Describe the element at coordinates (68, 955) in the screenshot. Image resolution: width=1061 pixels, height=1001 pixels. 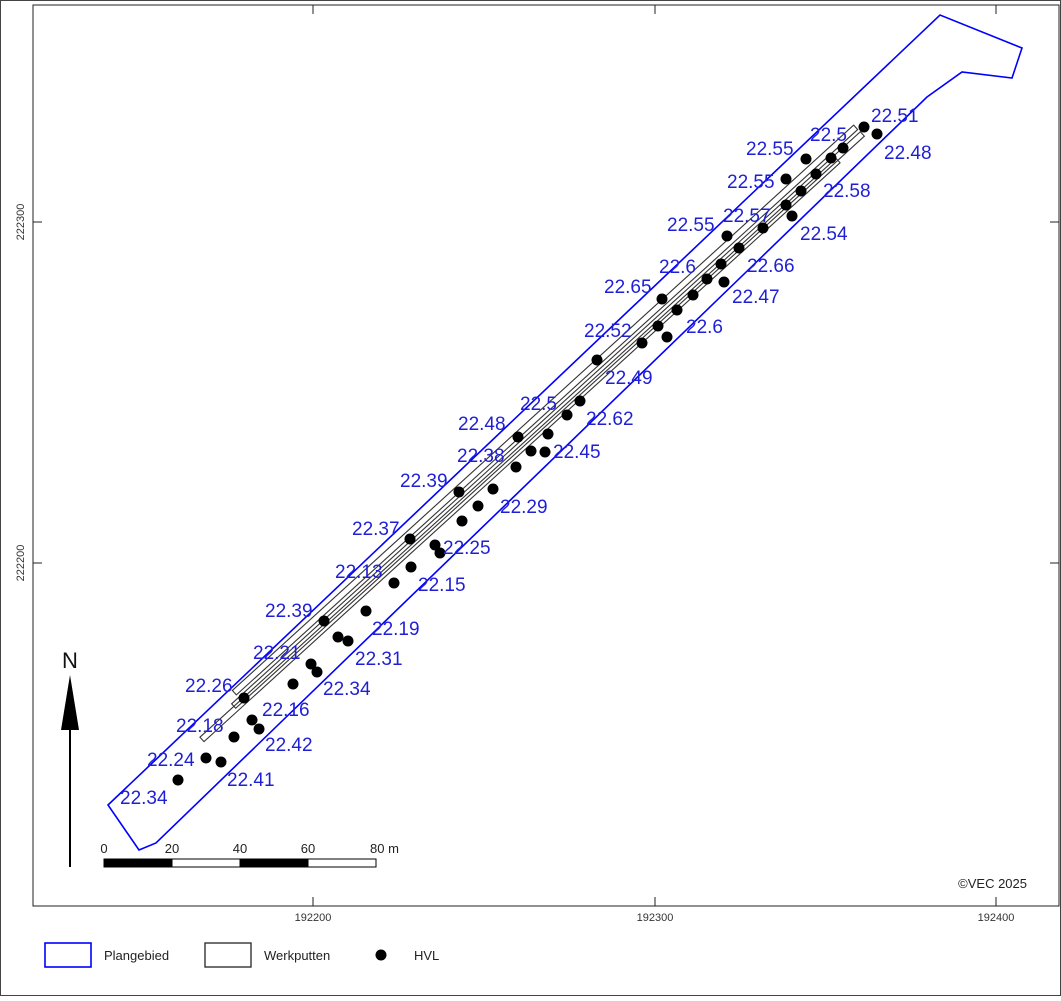
I see `legend-swatch-plangebied` at that location.